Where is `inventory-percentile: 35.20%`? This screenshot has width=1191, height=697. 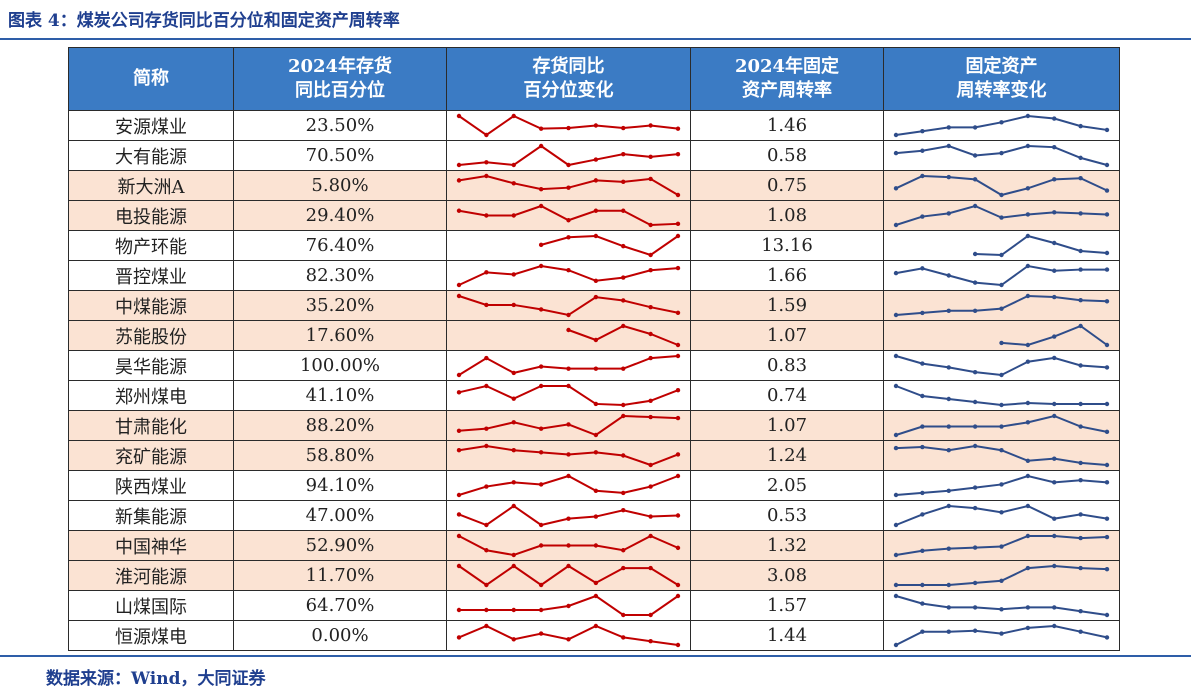 inventory-percentile: 35.20% is located at coordinates (340, 305).